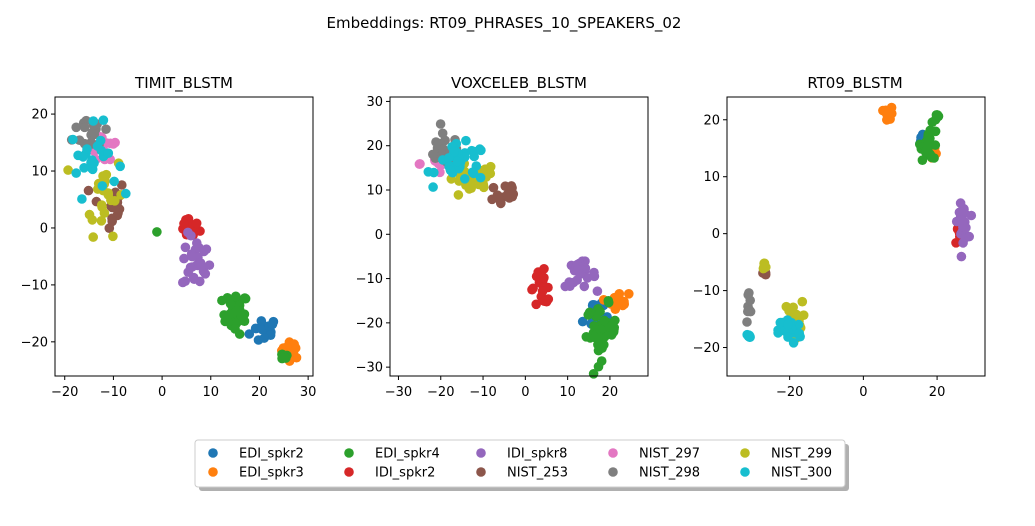 Image resolution: width=1035 pixels, height=526 pixels. Describe the element at coordinates (519, 83) in the screenshot. I see `subplot-title-voxceleb: VOXCELEB_BLSTM` at that location.